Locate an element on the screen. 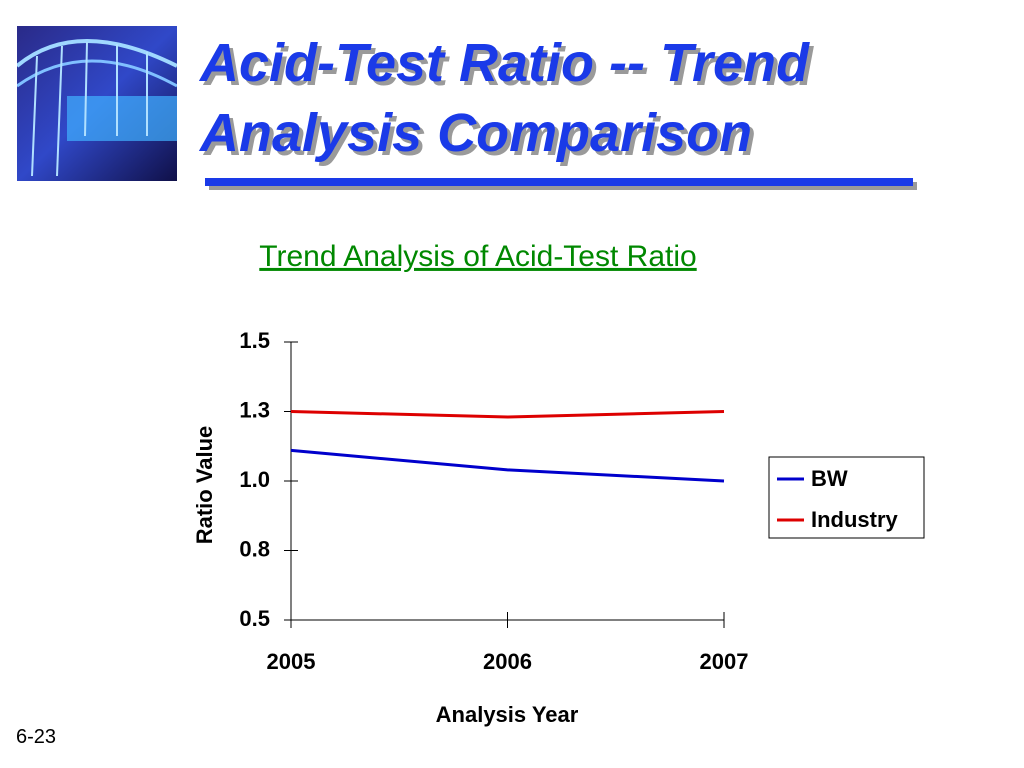 This screenshot has height=768, width=1024. bridge-image is located at coordinates (97, 103).